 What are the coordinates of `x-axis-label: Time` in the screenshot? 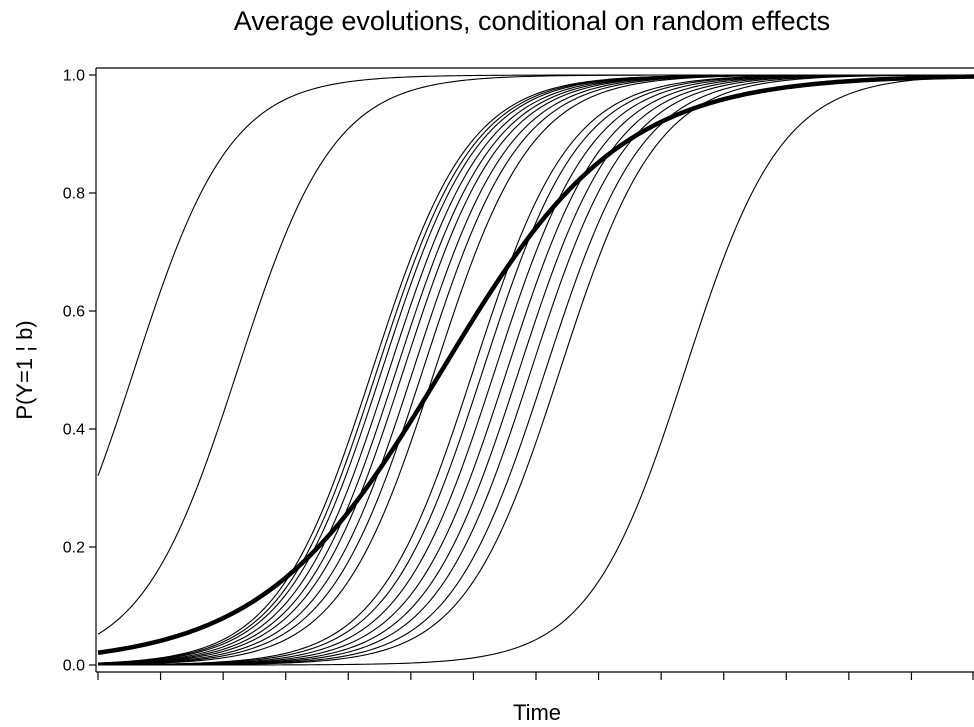 It's located at (537, 712).